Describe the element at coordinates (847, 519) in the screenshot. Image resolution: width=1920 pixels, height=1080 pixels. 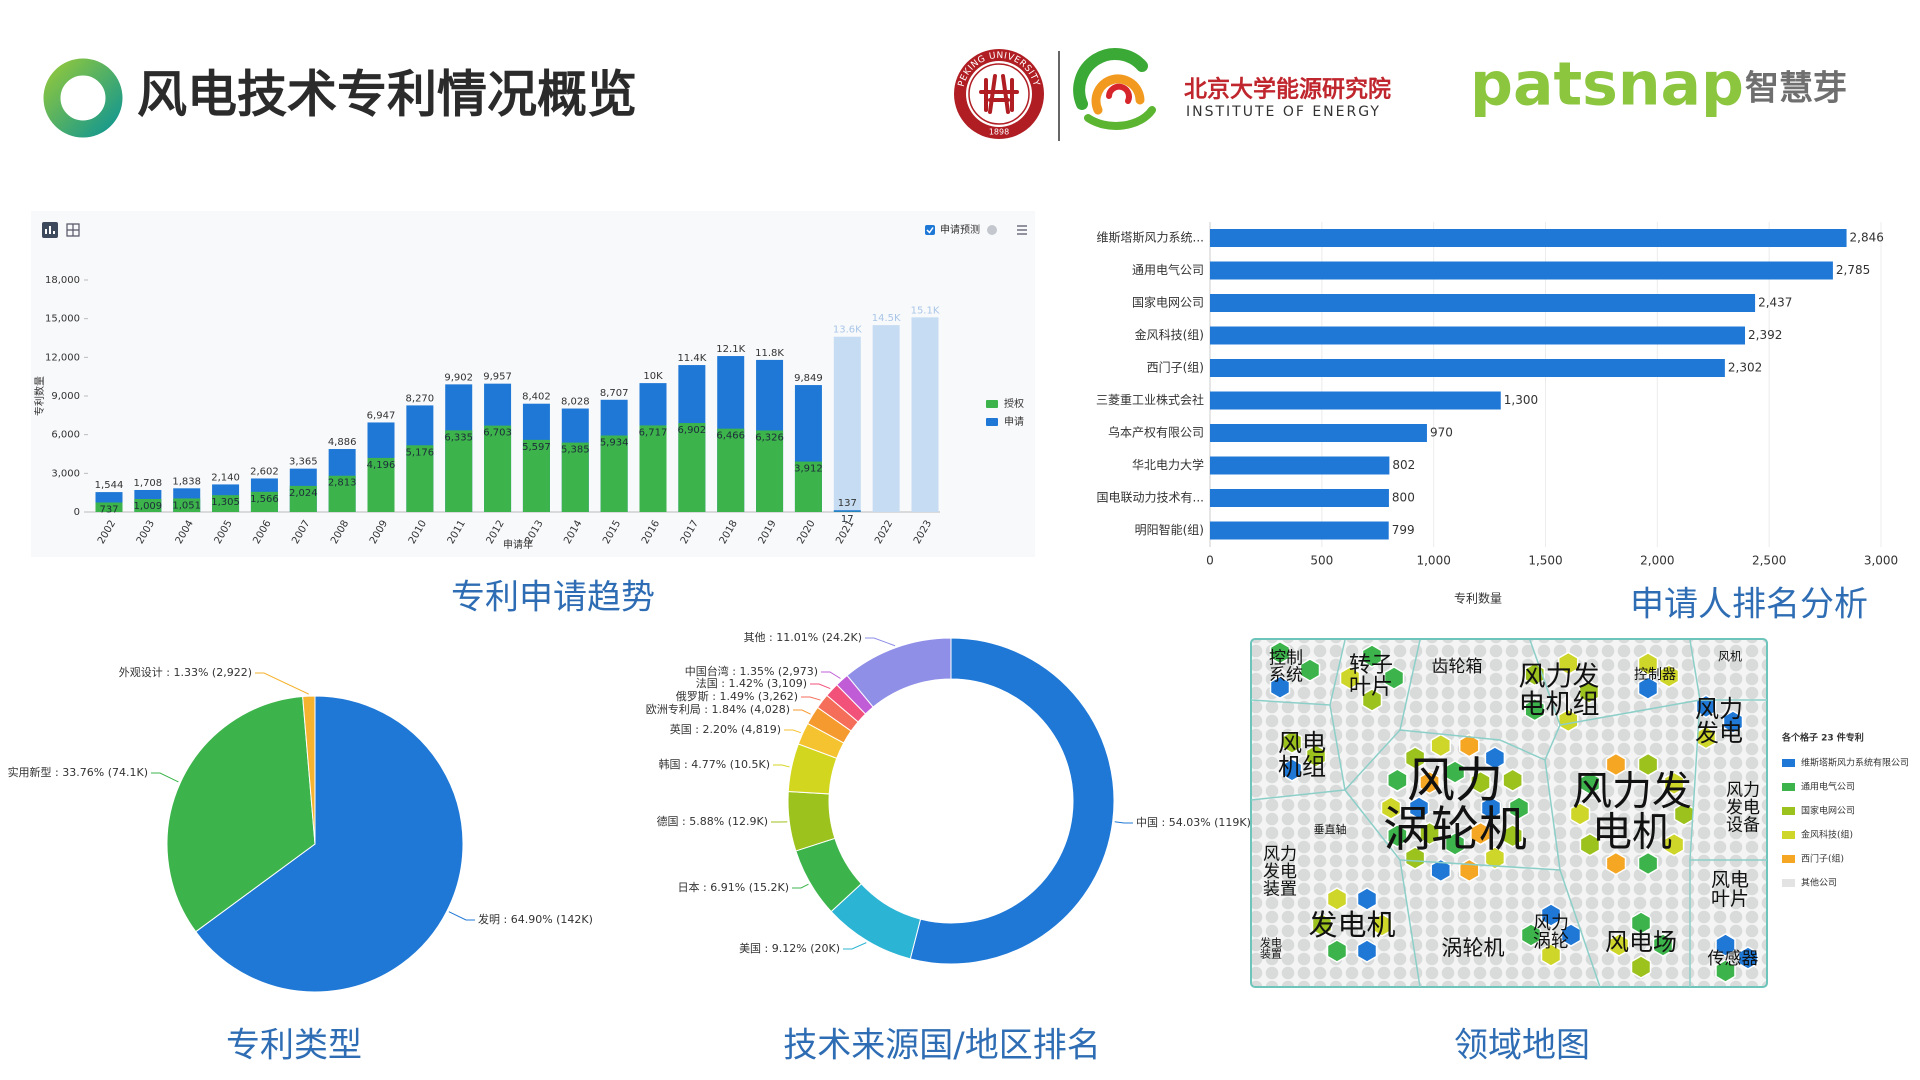
I see `data-label: 17` at that location.